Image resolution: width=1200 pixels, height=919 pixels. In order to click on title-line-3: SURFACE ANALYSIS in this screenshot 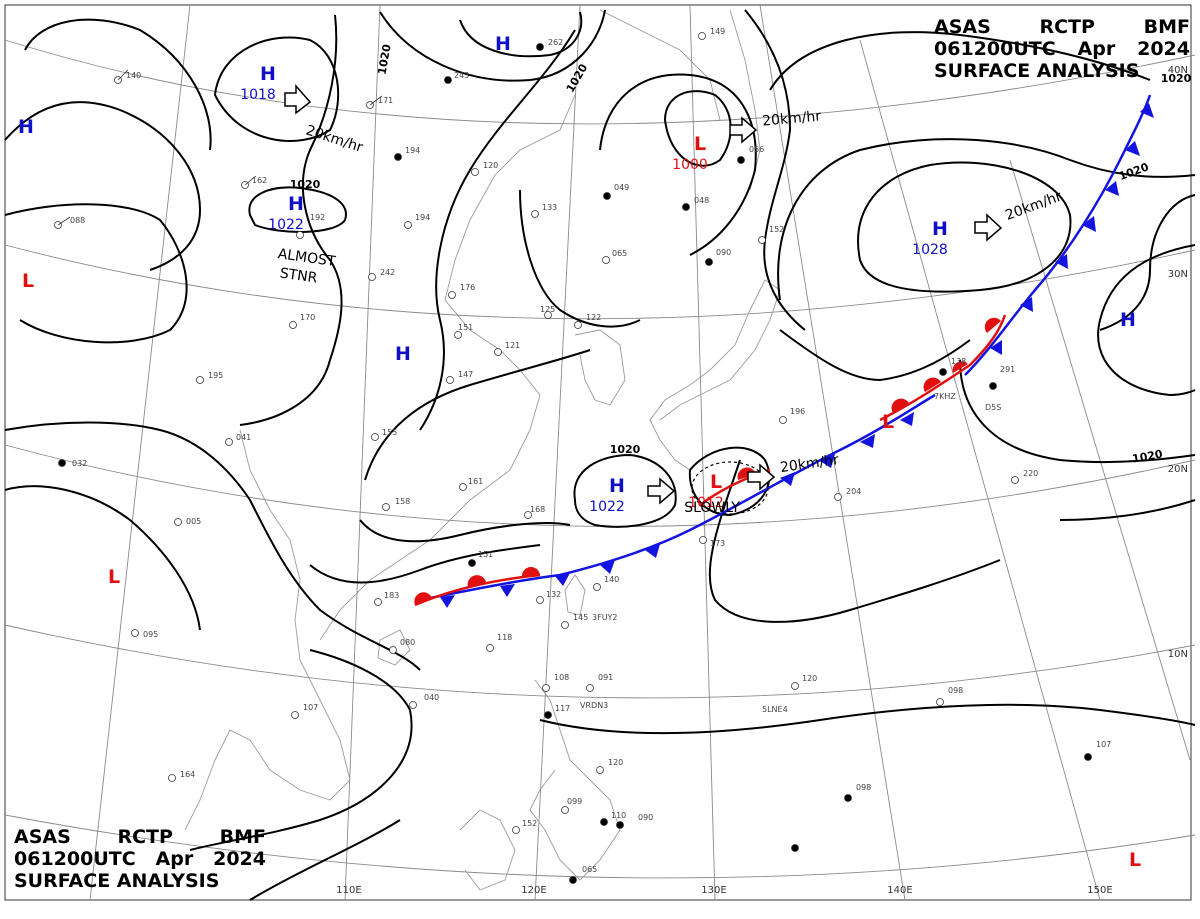, I will do `click(140, 881)`.